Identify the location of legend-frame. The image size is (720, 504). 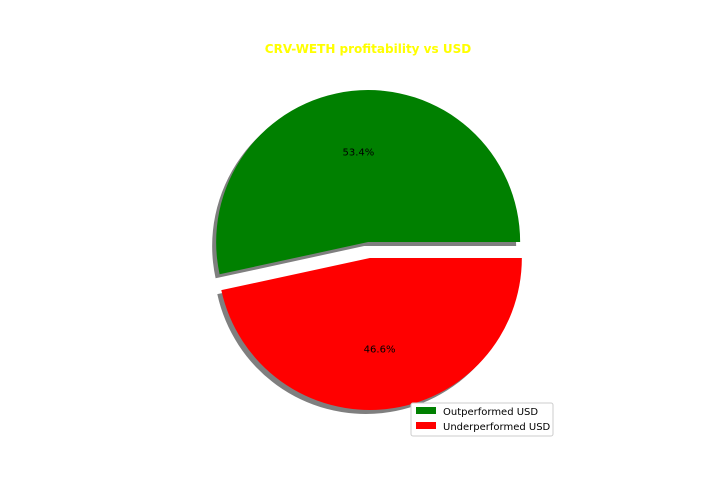
(482, 419).